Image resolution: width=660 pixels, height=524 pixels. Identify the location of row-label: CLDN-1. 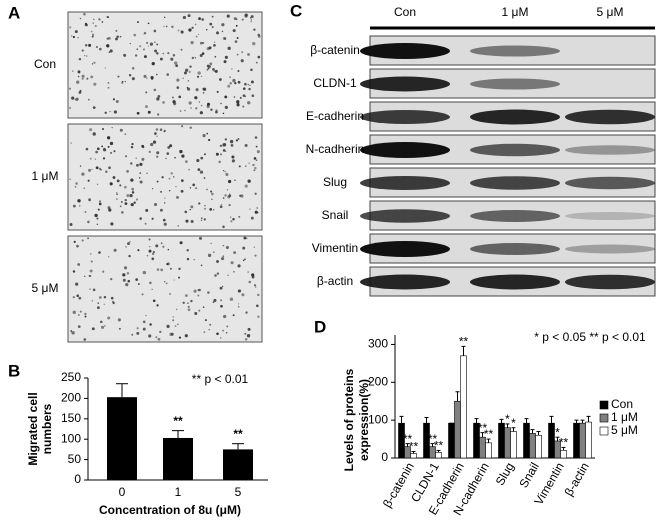
(335, 83).